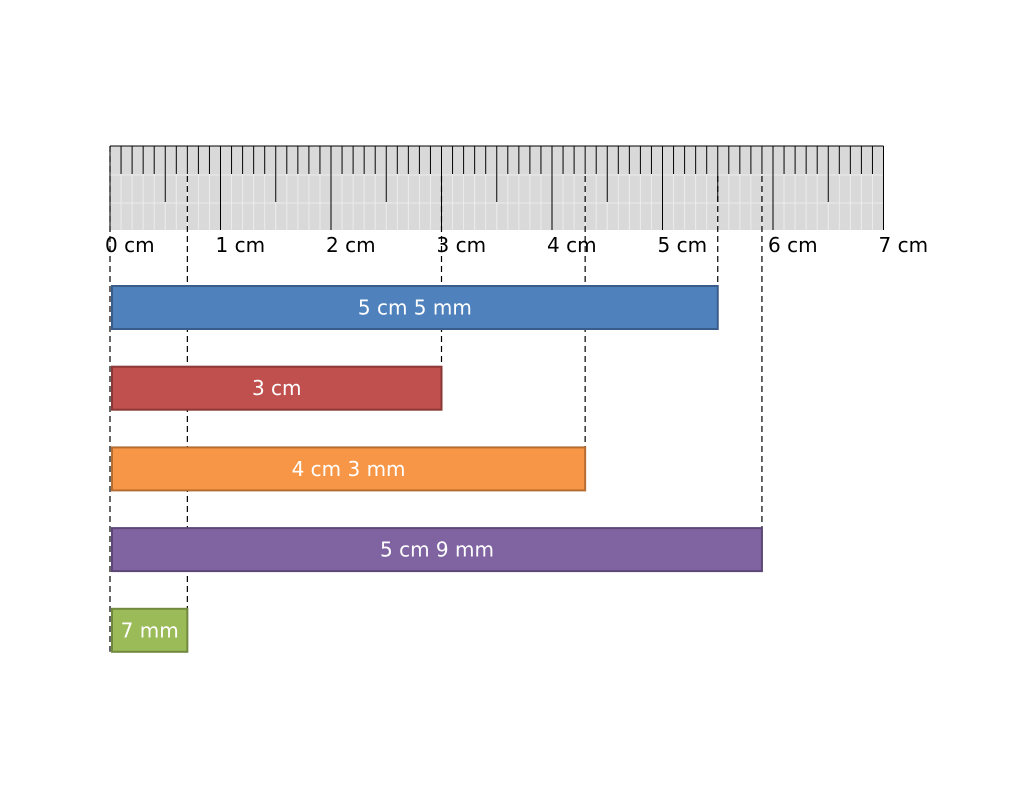  What do you see at coordinates (462, 245) in the screenshot?
I see `ruler-tick-label: 3 cm` at bounding box center [462, 245].